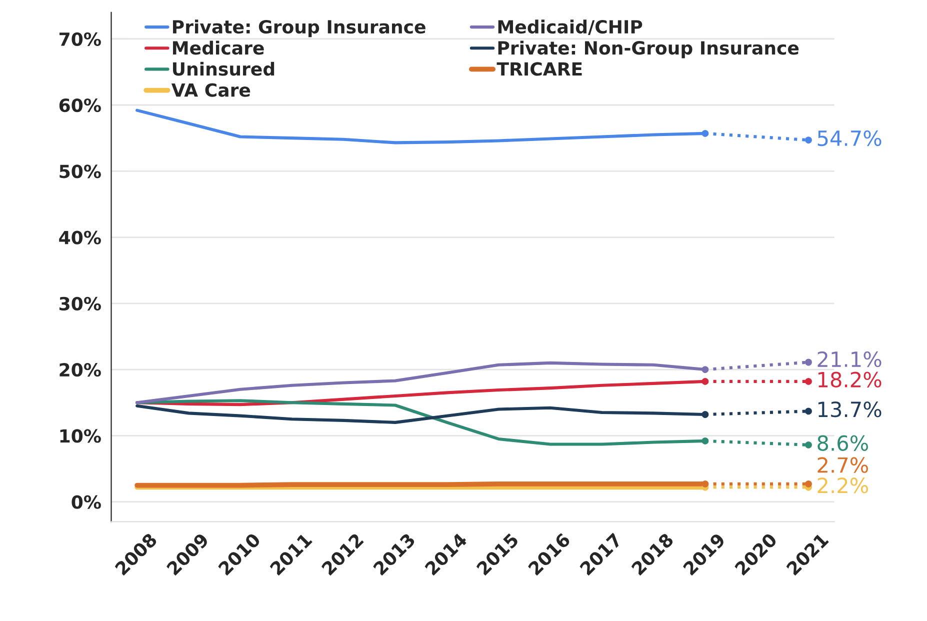  Describe the element at coordinates (850, 138) in the screenshot. I see `data-label: 54.7%` at that location.